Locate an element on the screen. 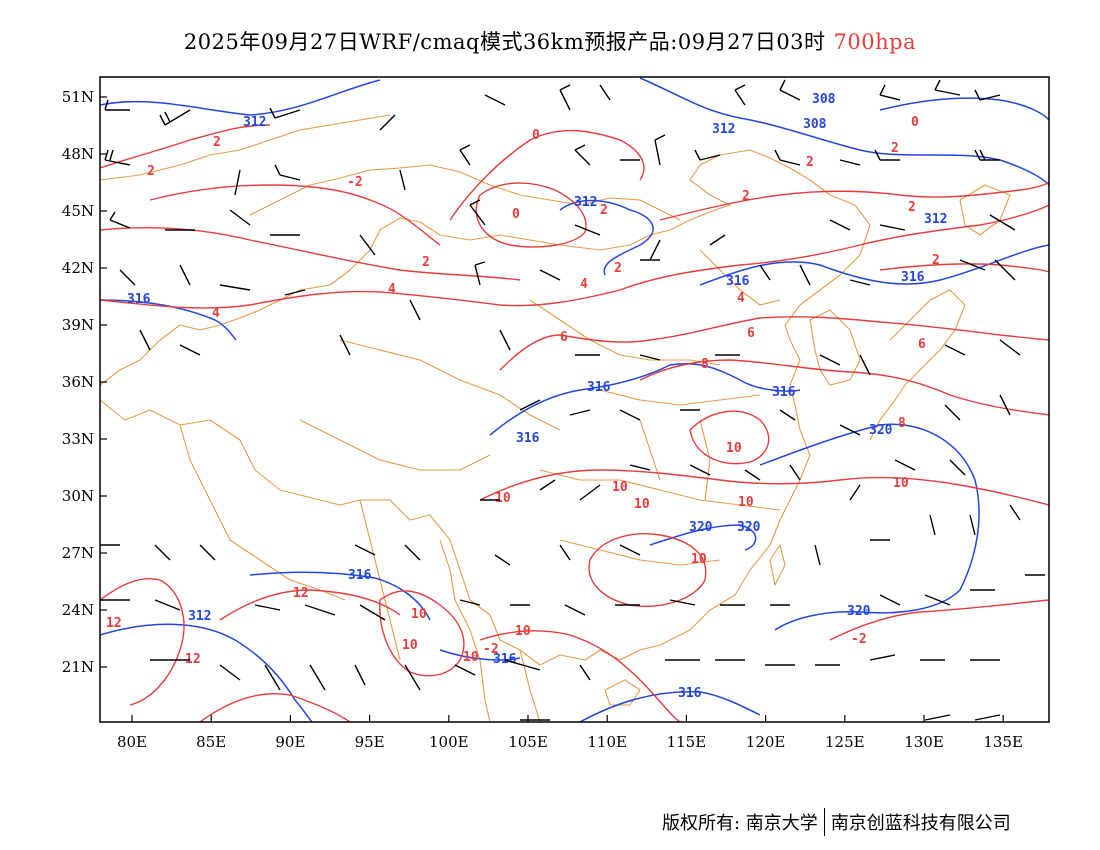 The width and height of the screenshot is (1100, 850). japan-north is located at coordinates (985, 210).